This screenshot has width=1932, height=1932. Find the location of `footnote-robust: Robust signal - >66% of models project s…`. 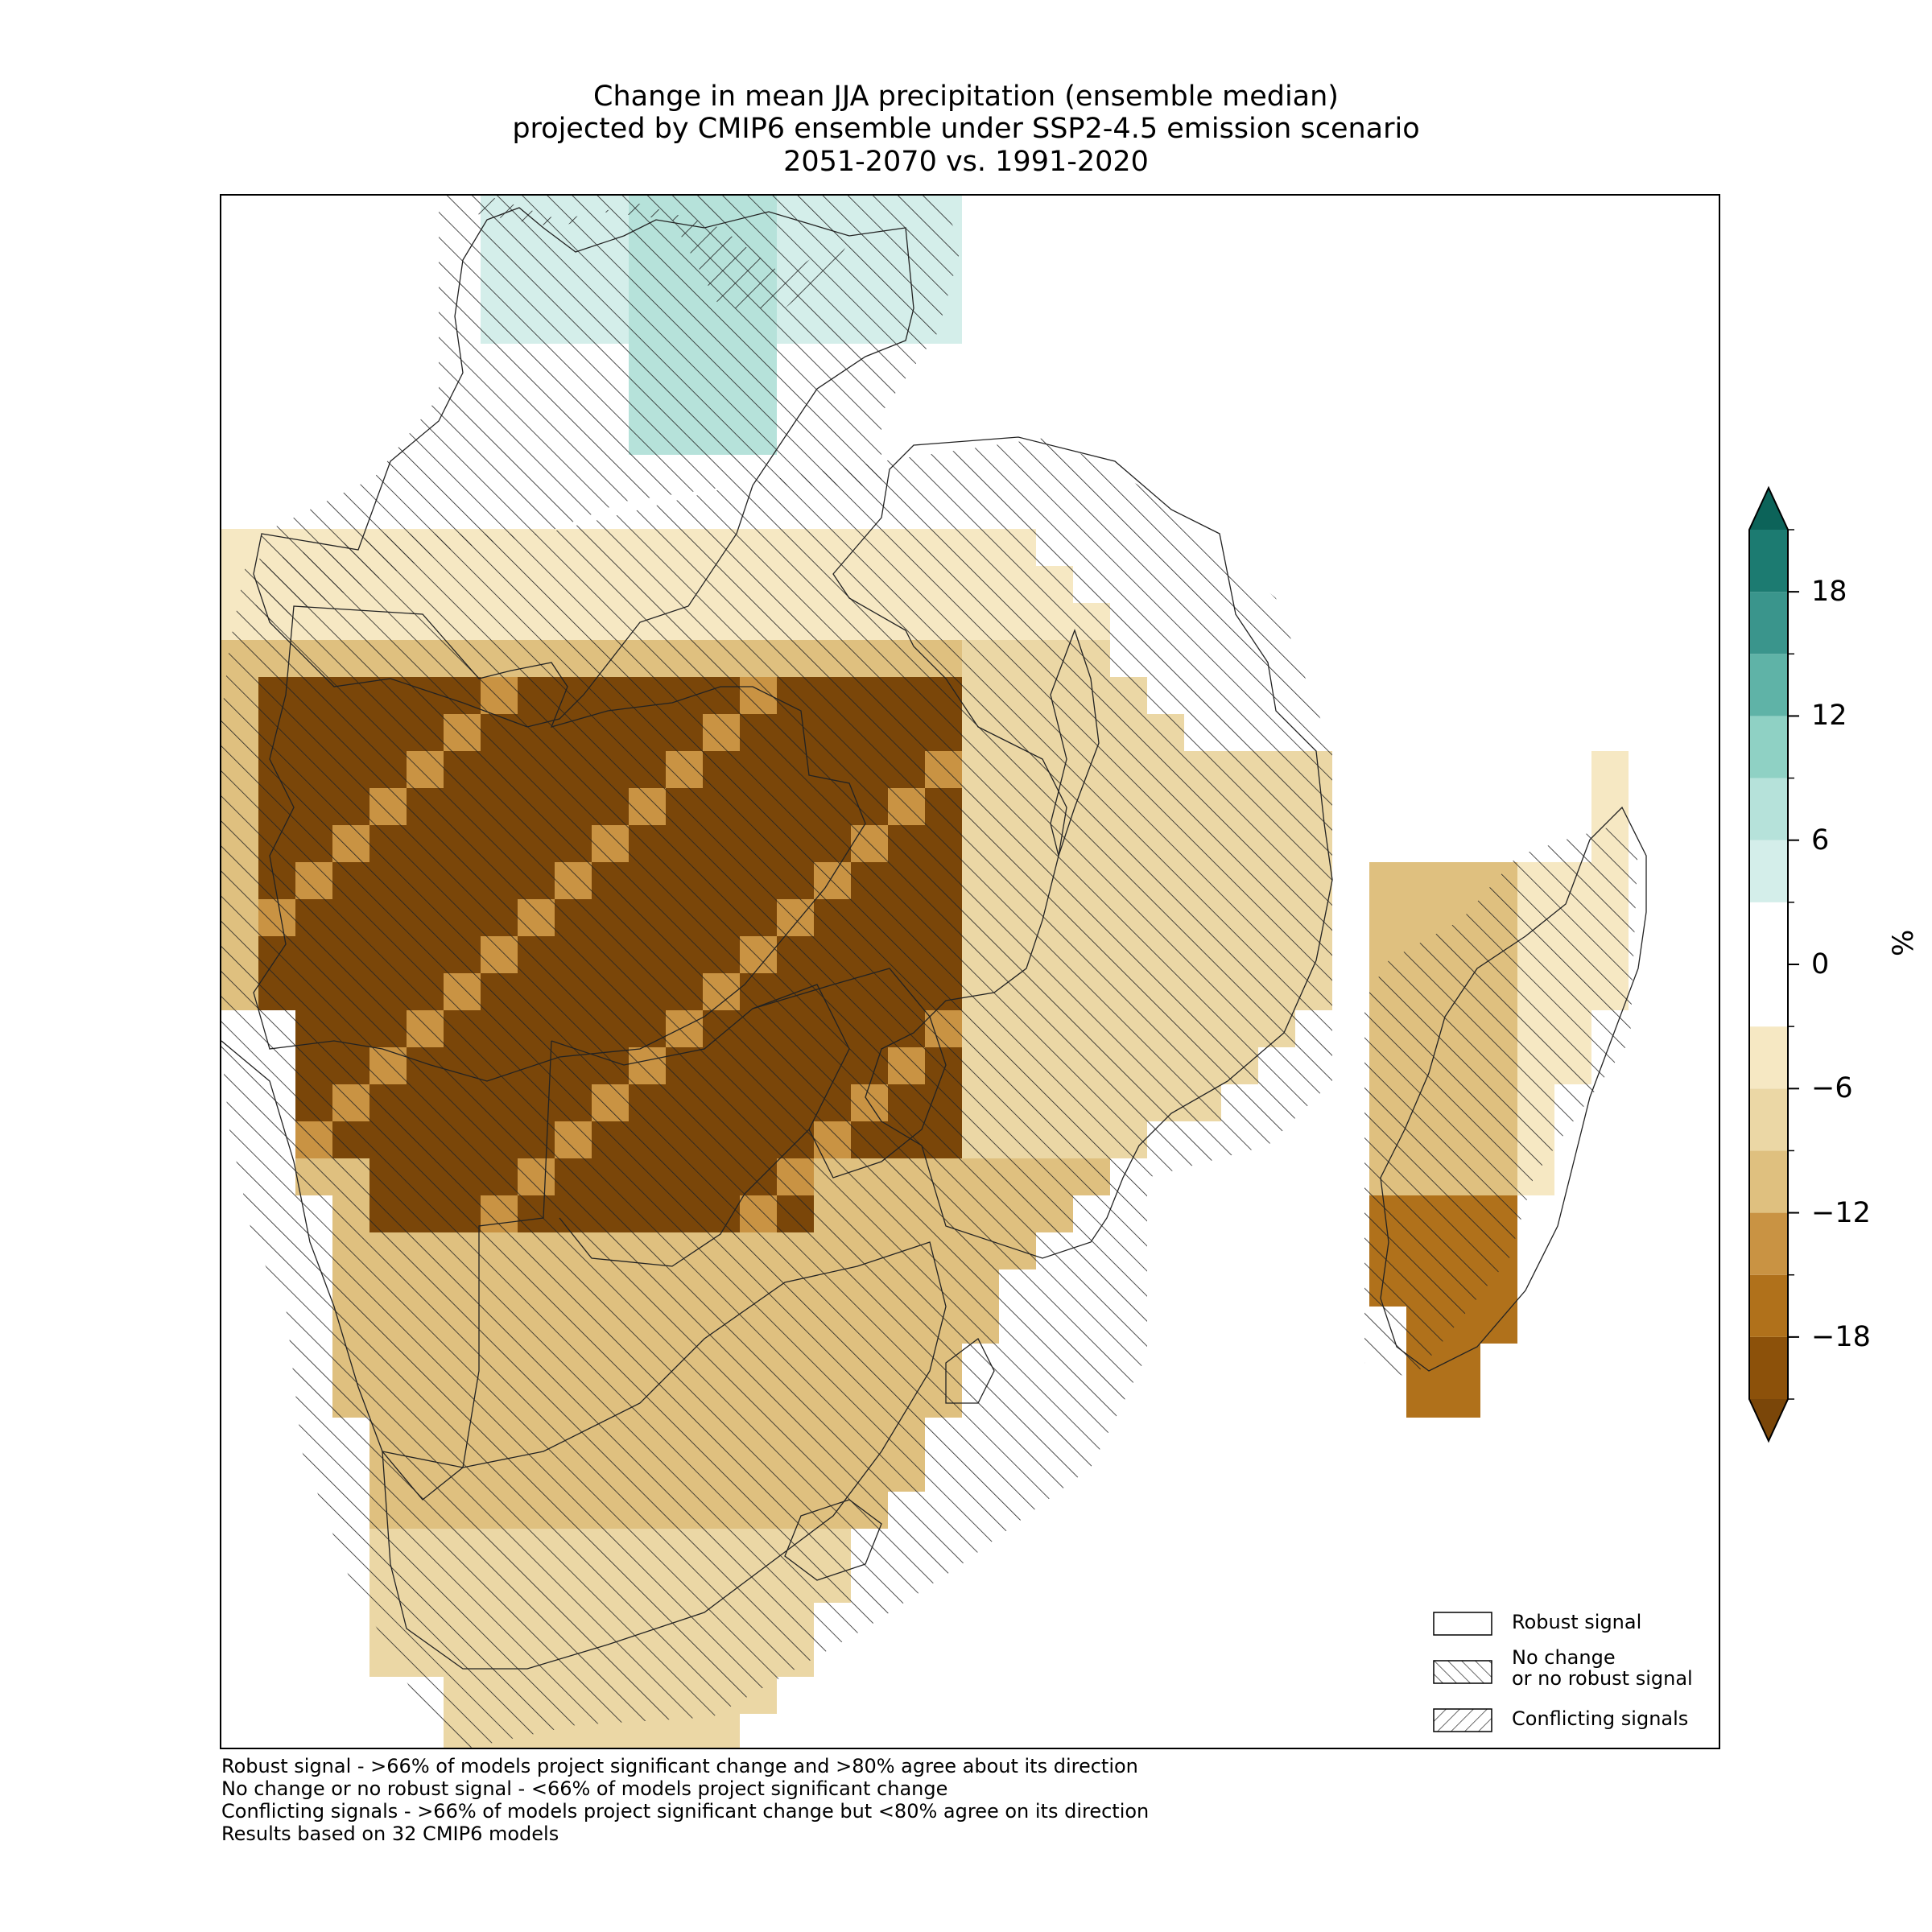

footnote-robust: Robust signal - >66% of models project s… is located at coordinates (679, 1766).